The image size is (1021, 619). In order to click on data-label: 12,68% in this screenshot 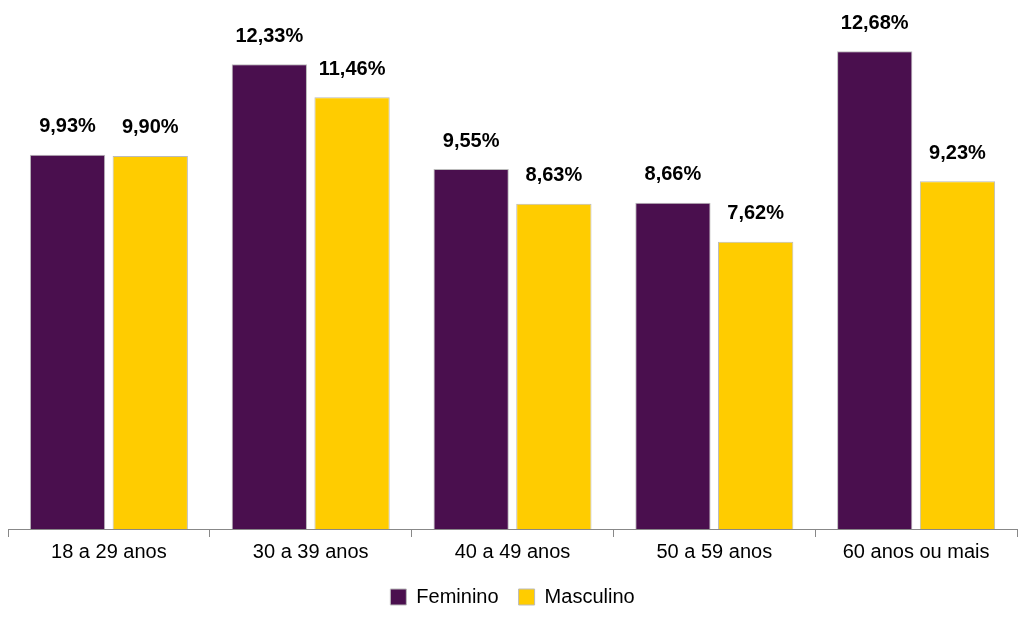, I will do `click(874, 21)`.